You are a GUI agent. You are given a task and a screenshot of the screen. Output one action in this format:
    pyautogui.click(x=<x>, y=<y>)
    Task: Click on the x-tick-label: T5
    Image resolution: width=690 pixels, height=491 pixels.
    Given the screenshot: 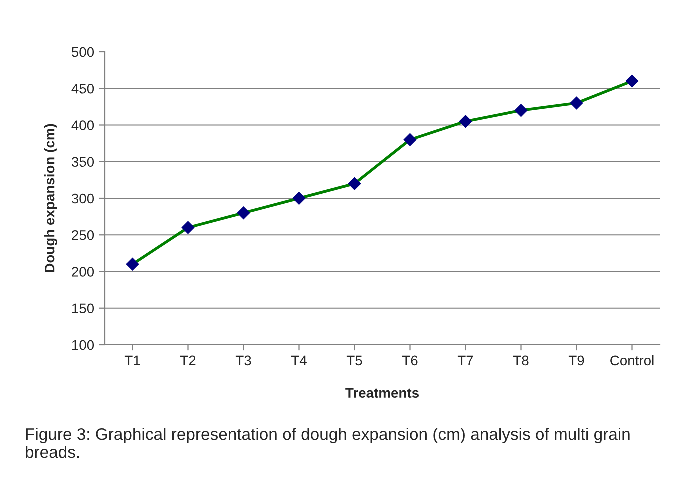 What is the action you would take?
    pyautogui.click(x=354, y=361)
    